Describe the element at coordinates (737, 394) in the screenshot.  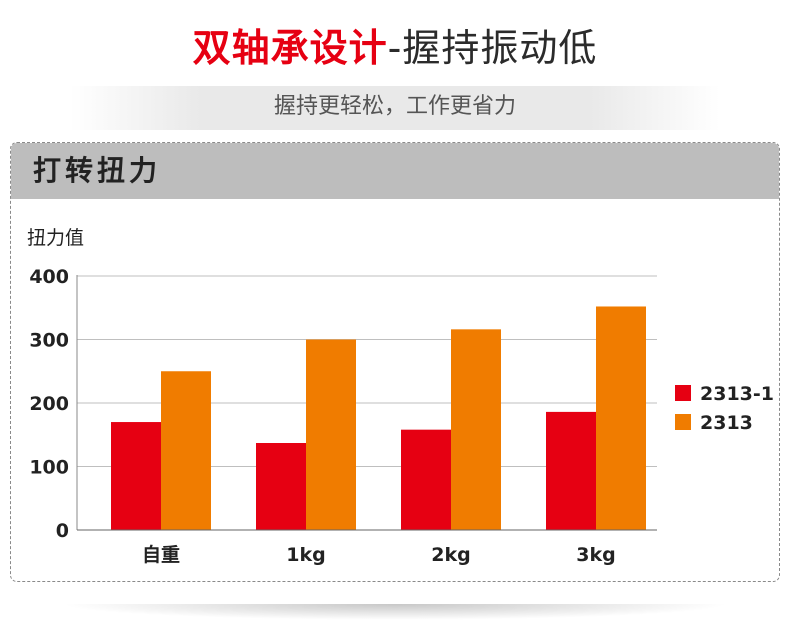
I see `legend-label: 2313-1` at that location.